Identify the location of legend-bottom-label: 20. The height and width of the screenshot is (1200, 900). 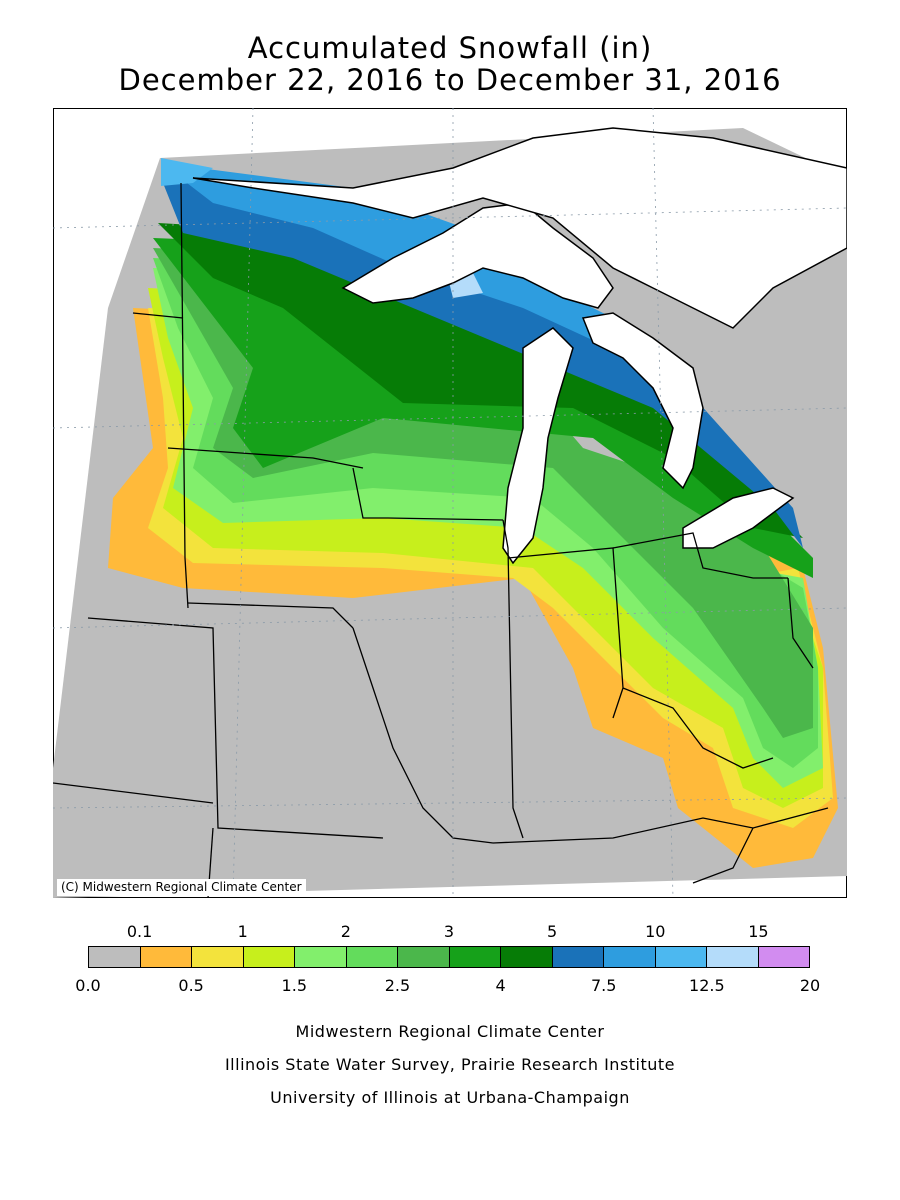
(810, 985).